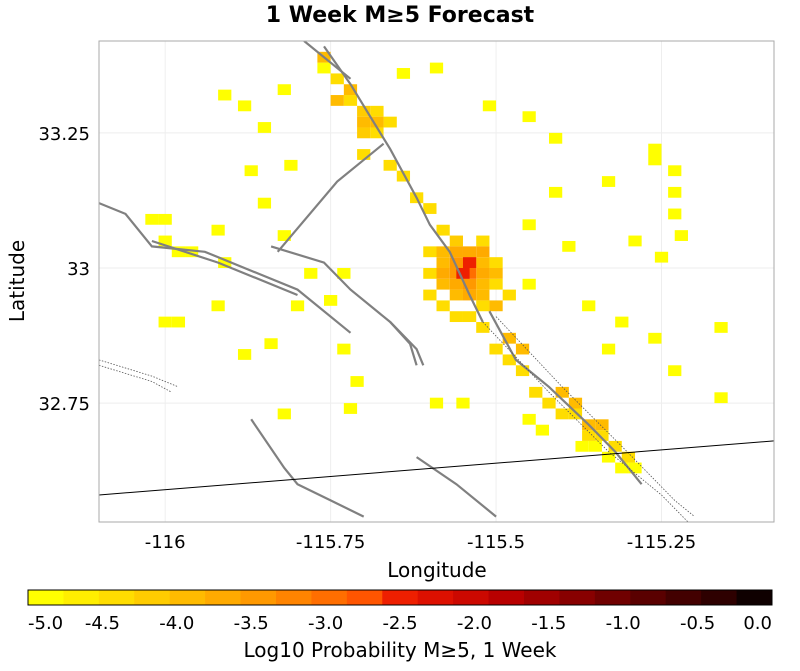 Image resolution: width=800 pixels, height=671 pixels. Describe the element at coordinates (623, 623) in the screenshot. I see `colorbar-tick-label: -1.0` at that location.